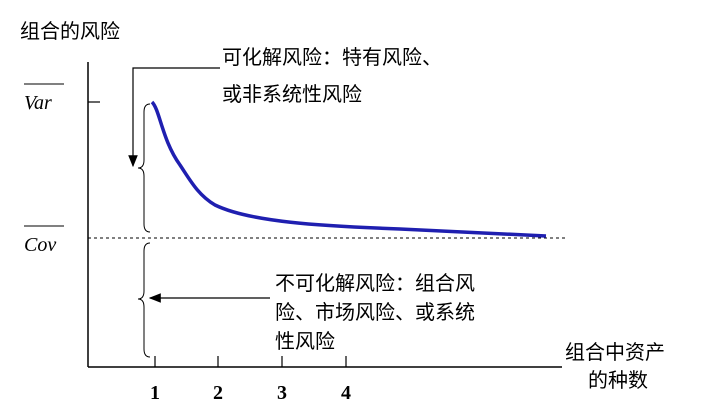 Image resolution: width=720 pixels, height=417 pixels. I want to click on x-tick-label: 2, so click(218, 393).